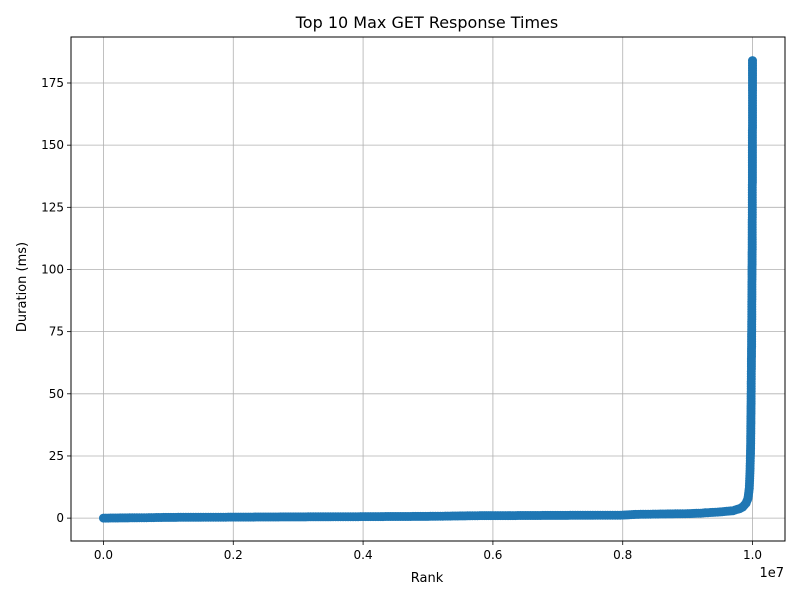 The image size is (800, 600). Describe the element at coordinates (52, 145) in the screenshot. I see `y-tick-label: 150` at that location.